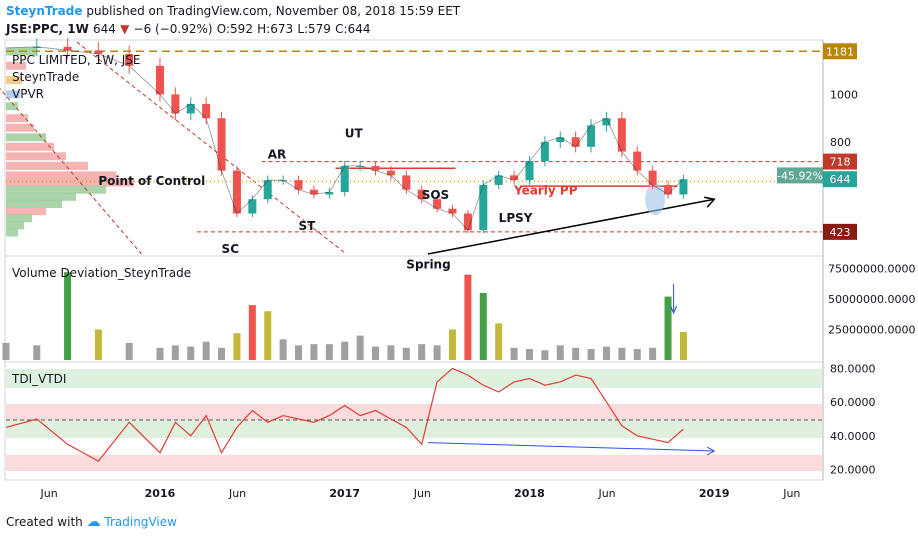 Image resolution: width=918 pixels, height=541 pixels. I want to click on annotation-lpsy: LPSY, so click(516, 218).